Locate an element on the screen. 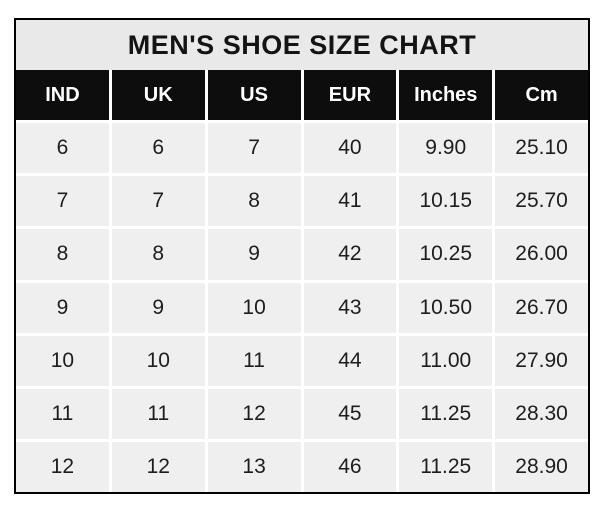 The width and height of the screenshot is (605, 521). column-header-eur: EUR is located at coordinates (350, 95).